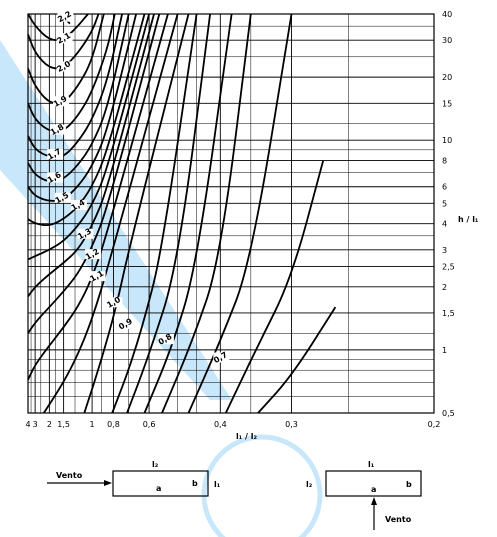 The height and width of the screenshot is (537, 497). What do you see at coordinates (444, 350) in the screenshot?
I see `y-tick-label: 1` at bounding box center [444, 350].